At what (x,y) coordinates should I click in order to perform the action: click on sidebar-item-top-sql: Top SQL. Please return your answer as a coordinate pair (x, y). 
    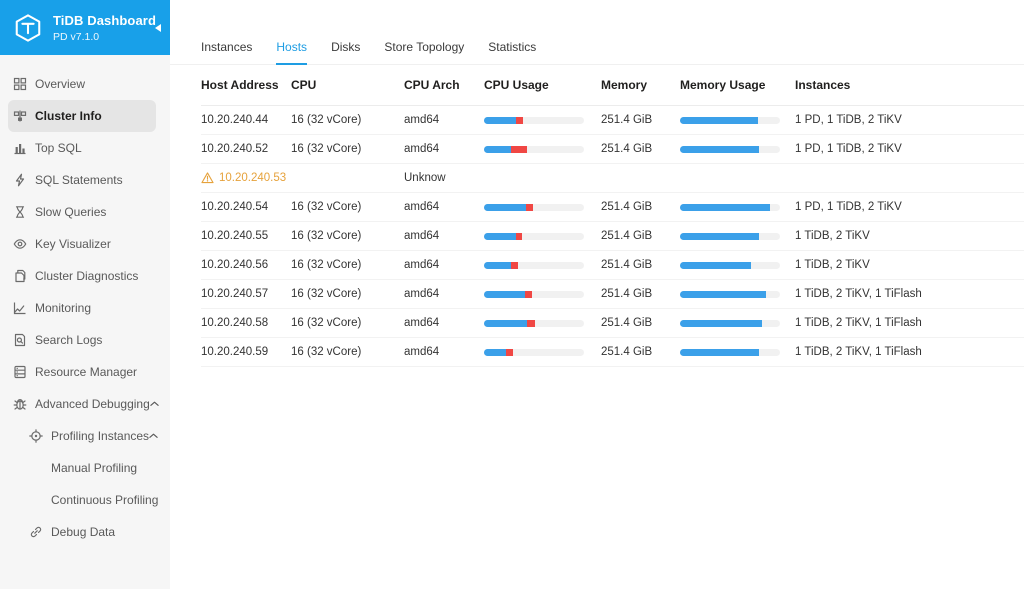
    Looking at the image, I should click on (82, 148).